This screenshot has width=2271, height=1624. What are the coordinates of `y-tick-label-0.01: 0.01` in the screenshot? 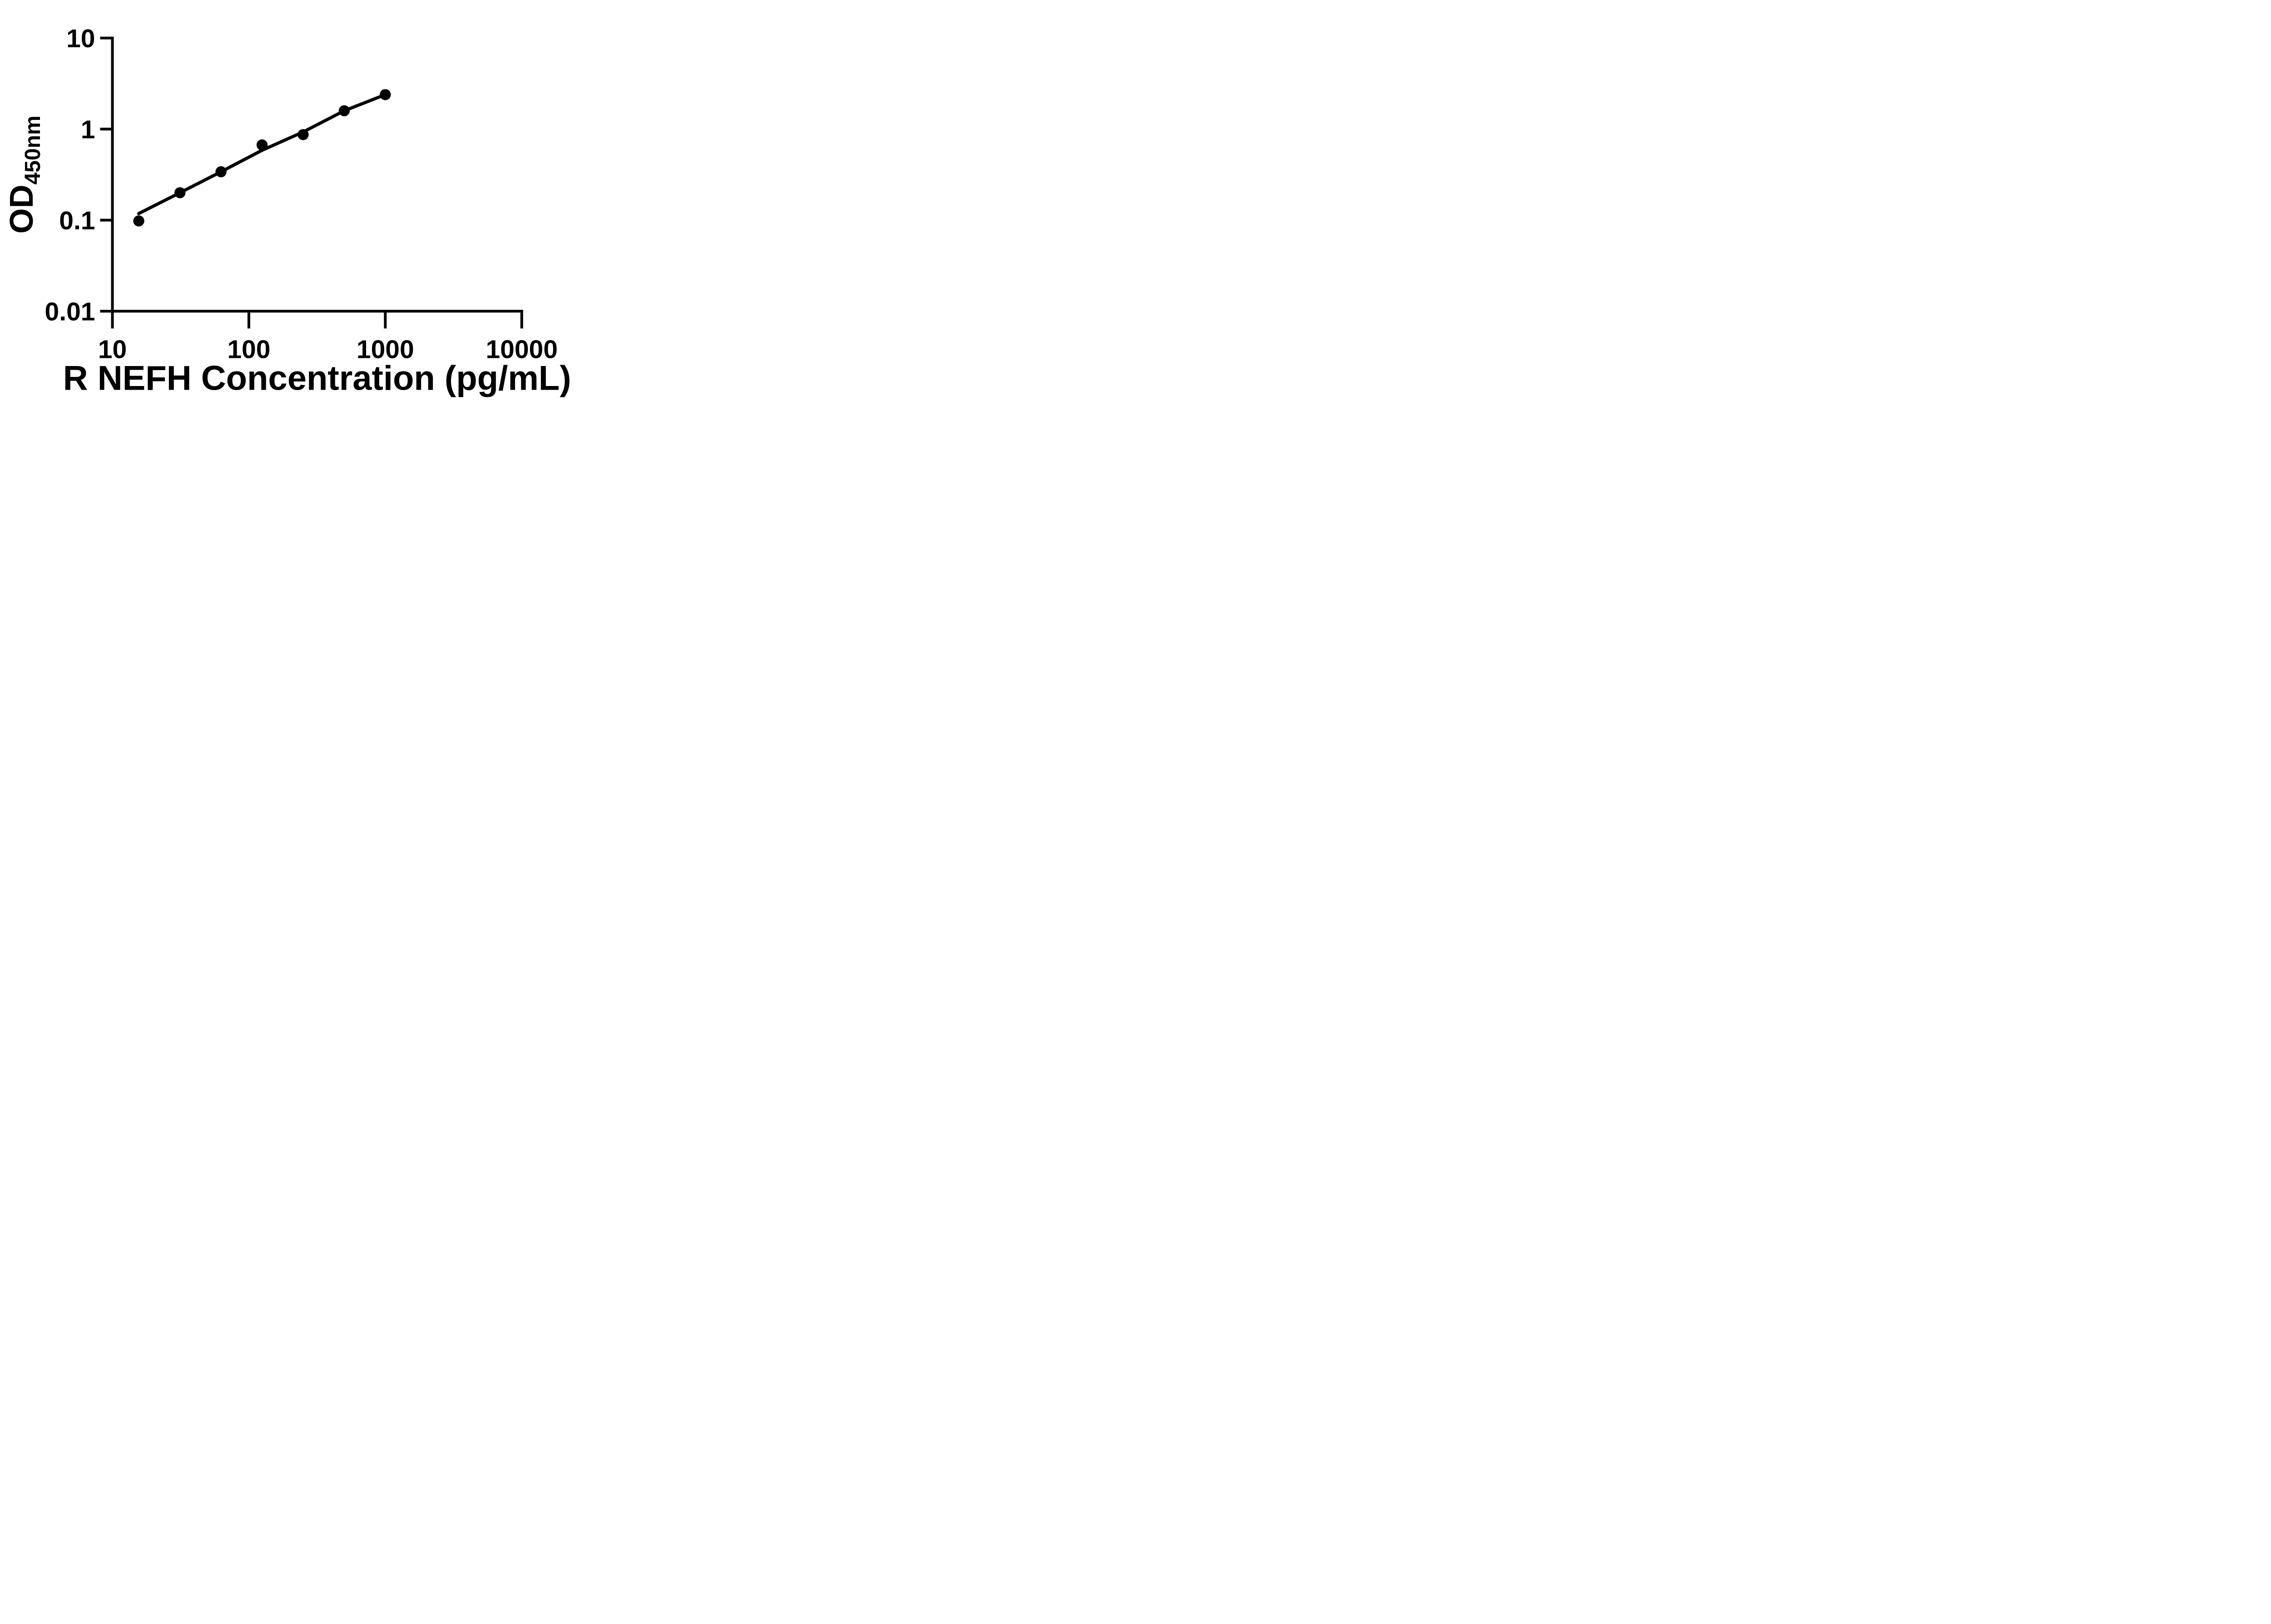 It's located at (70, 311).